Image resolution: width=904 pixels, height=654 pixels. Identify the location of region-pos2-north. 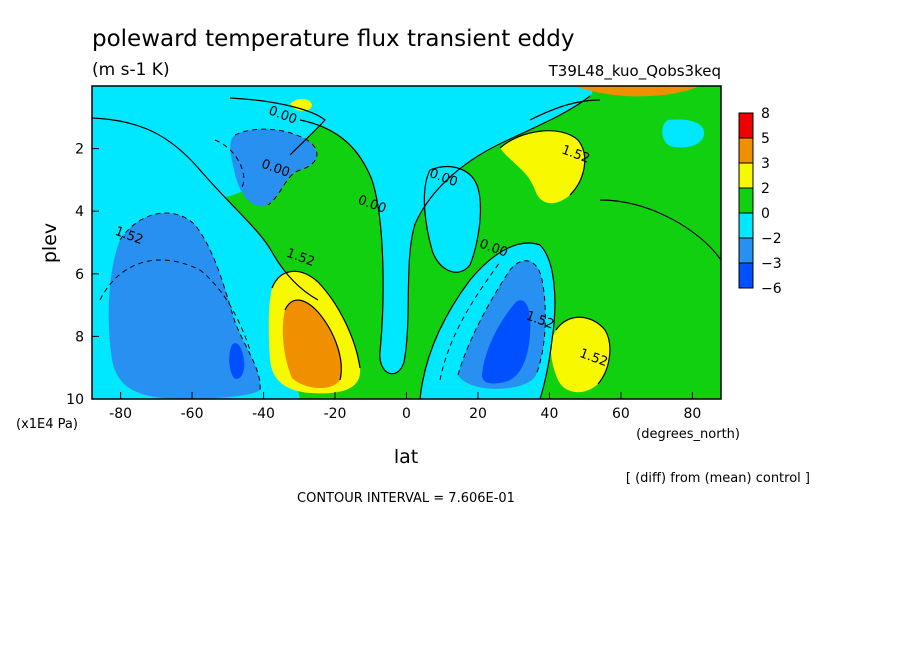
(580, 355).